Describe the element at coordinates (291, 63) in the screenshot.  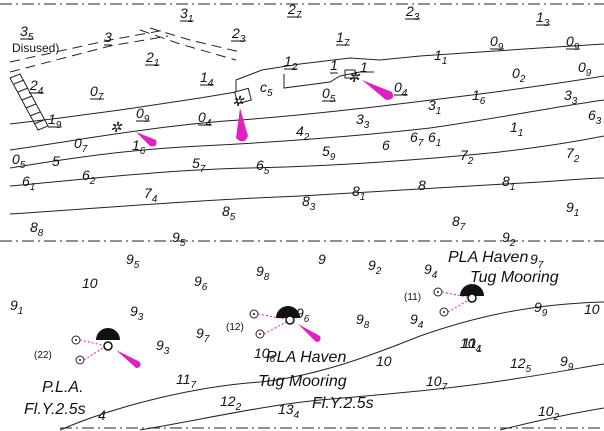
I see `sounding-value: 12` at that location.